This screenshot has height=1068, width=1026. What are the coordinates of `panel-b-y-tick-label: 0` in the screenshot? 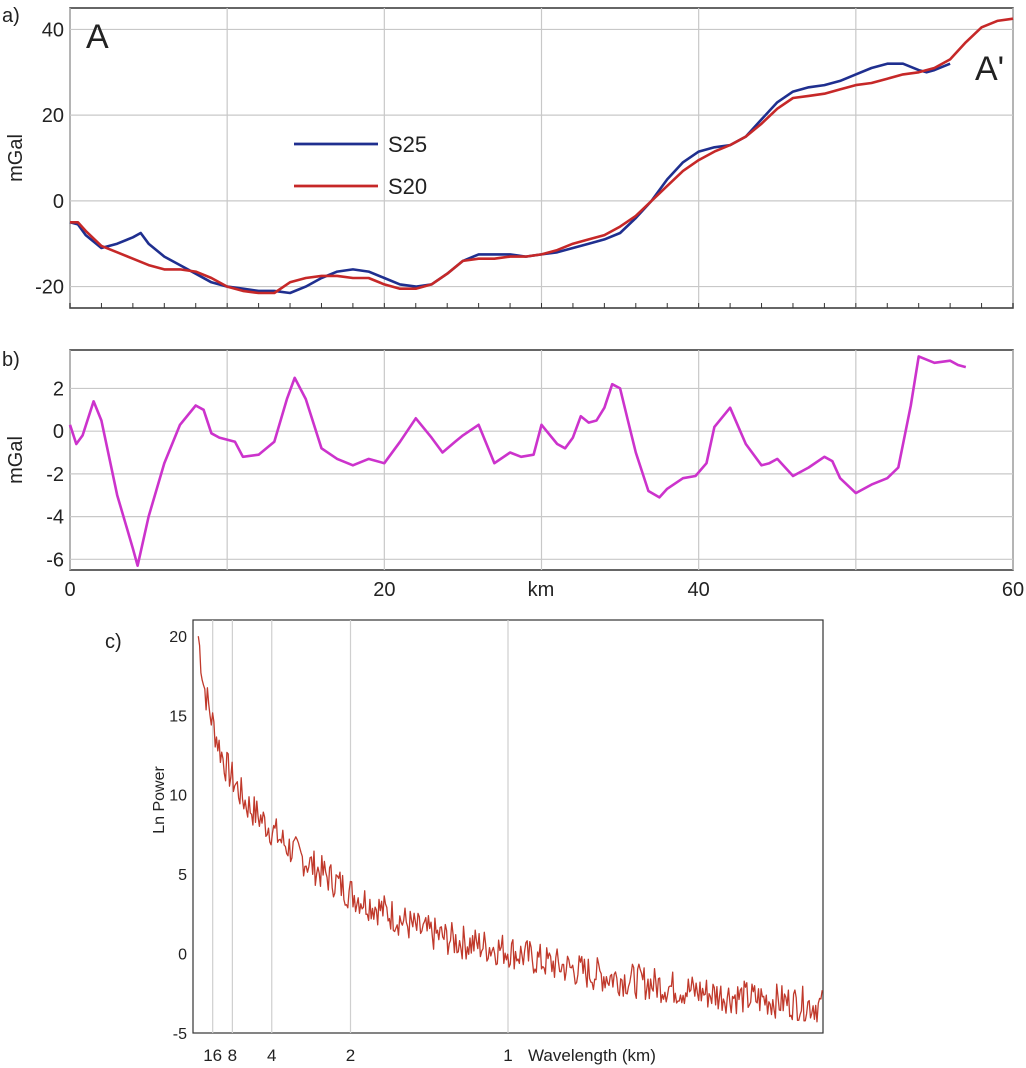 It's located at (58, 432).